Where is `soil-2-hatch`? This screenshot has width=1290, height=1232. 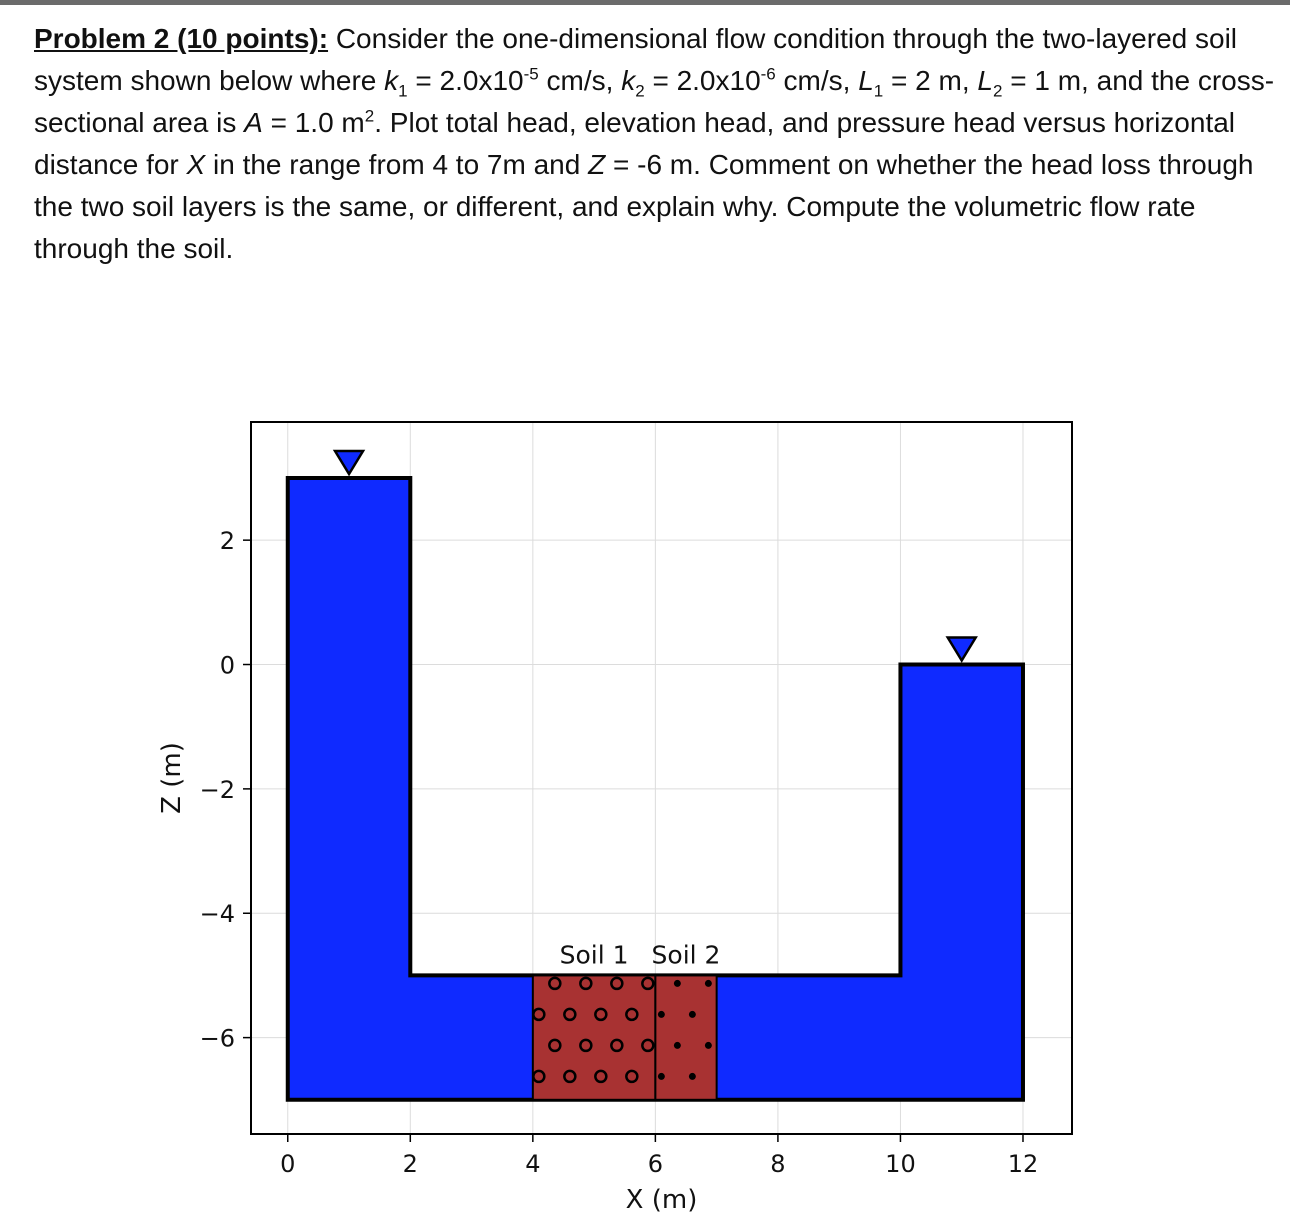
soil-2-hatch is located at coordinates (684, 1045).